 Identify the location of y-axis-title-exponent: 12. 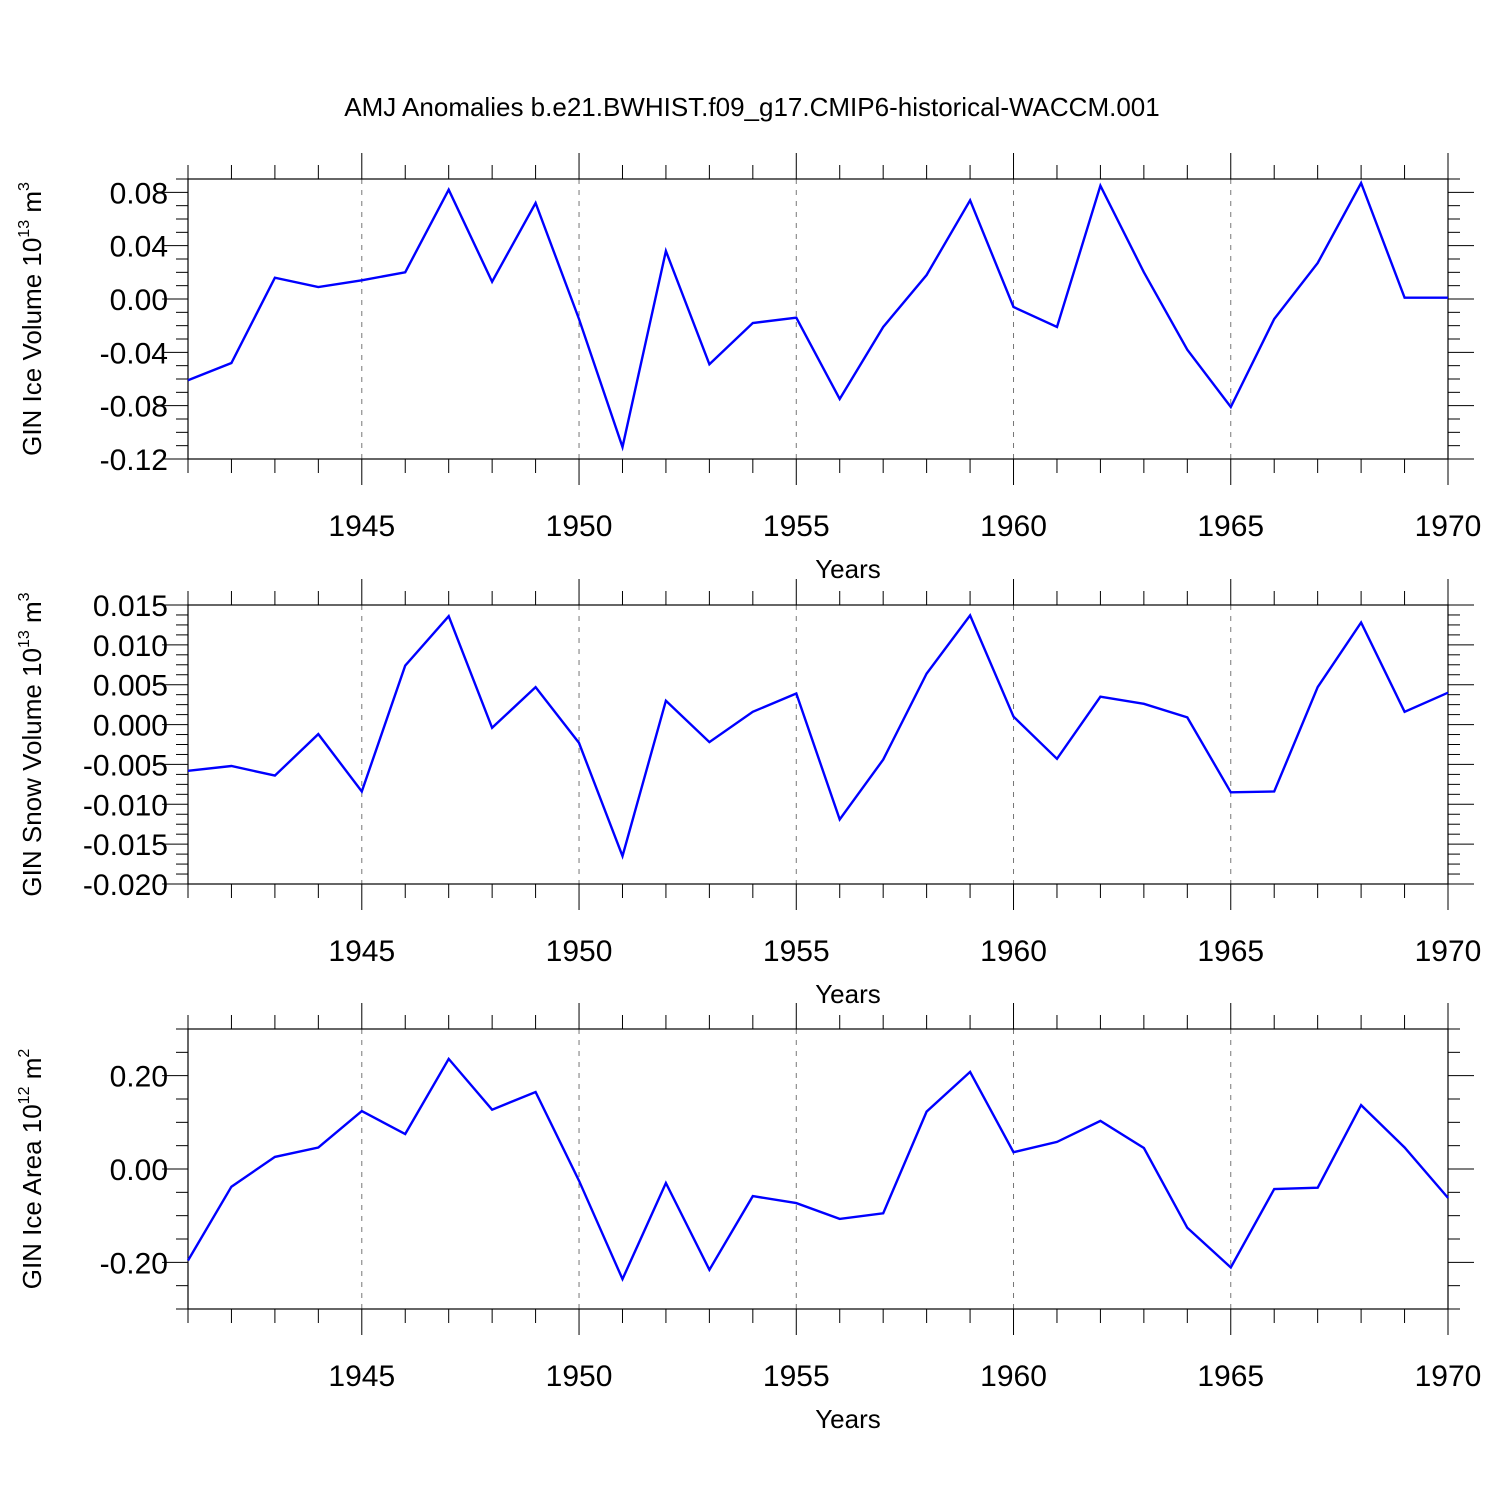
(24, 1095).